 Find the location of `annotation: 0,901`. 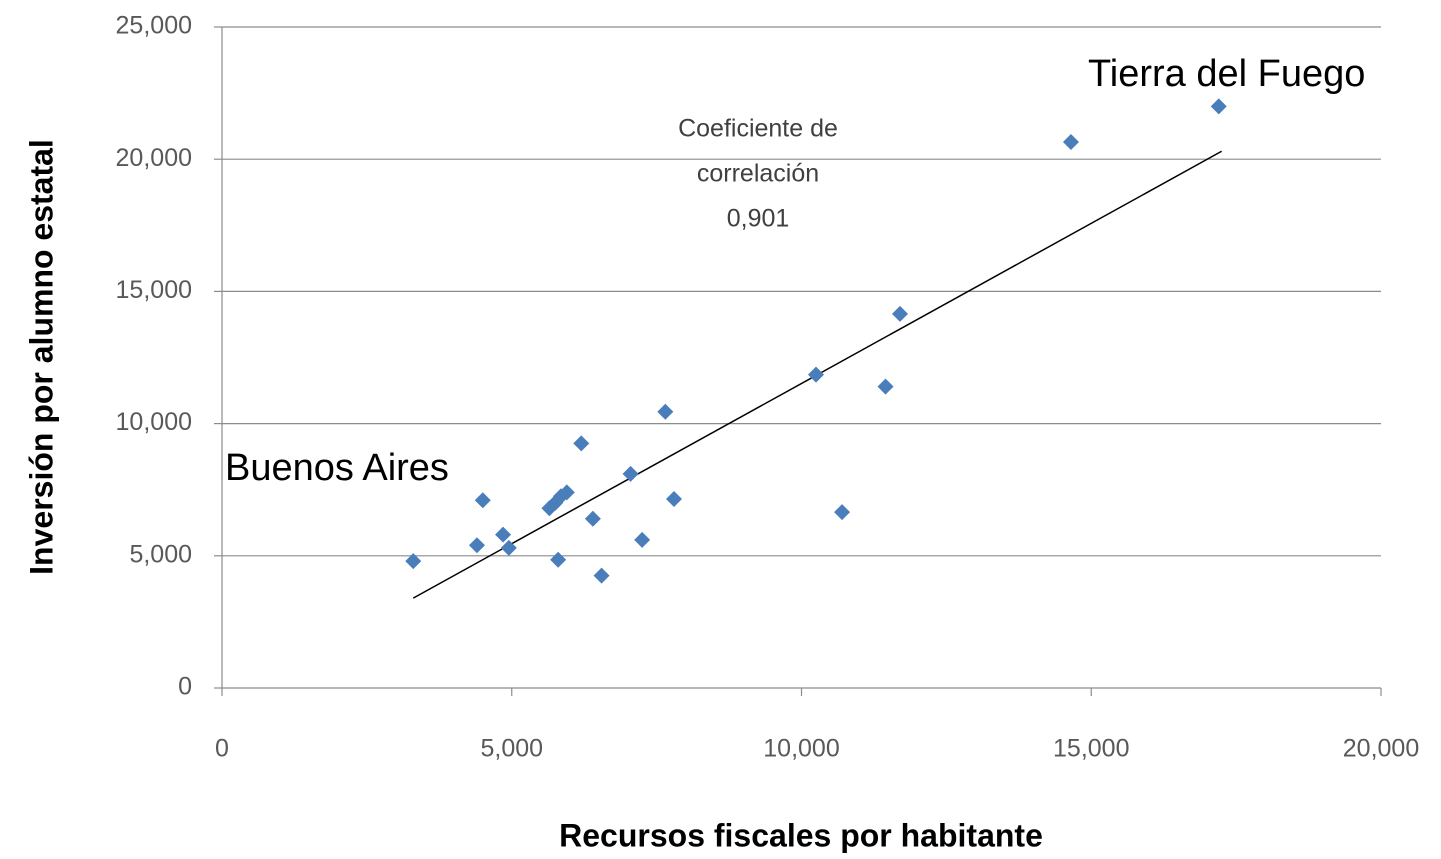

annotation: 0,901 is located at coordinates (758, 219).